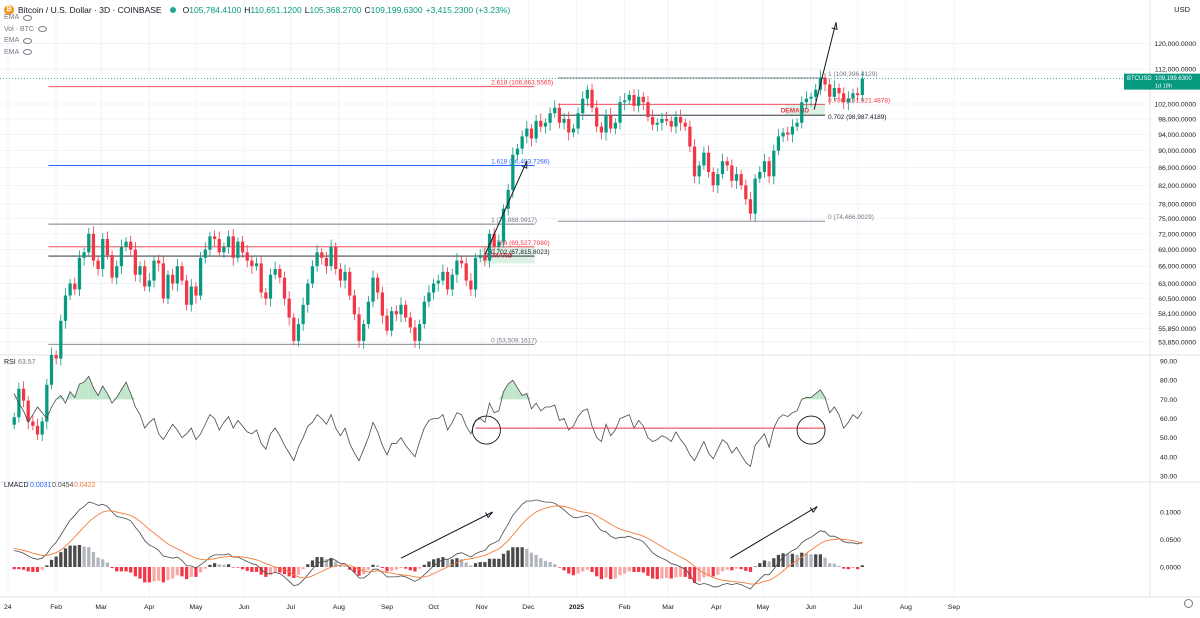 The height and width of the screenshot is (618, 1200). I want to click on time-axis-label: May, so click(196, 607).